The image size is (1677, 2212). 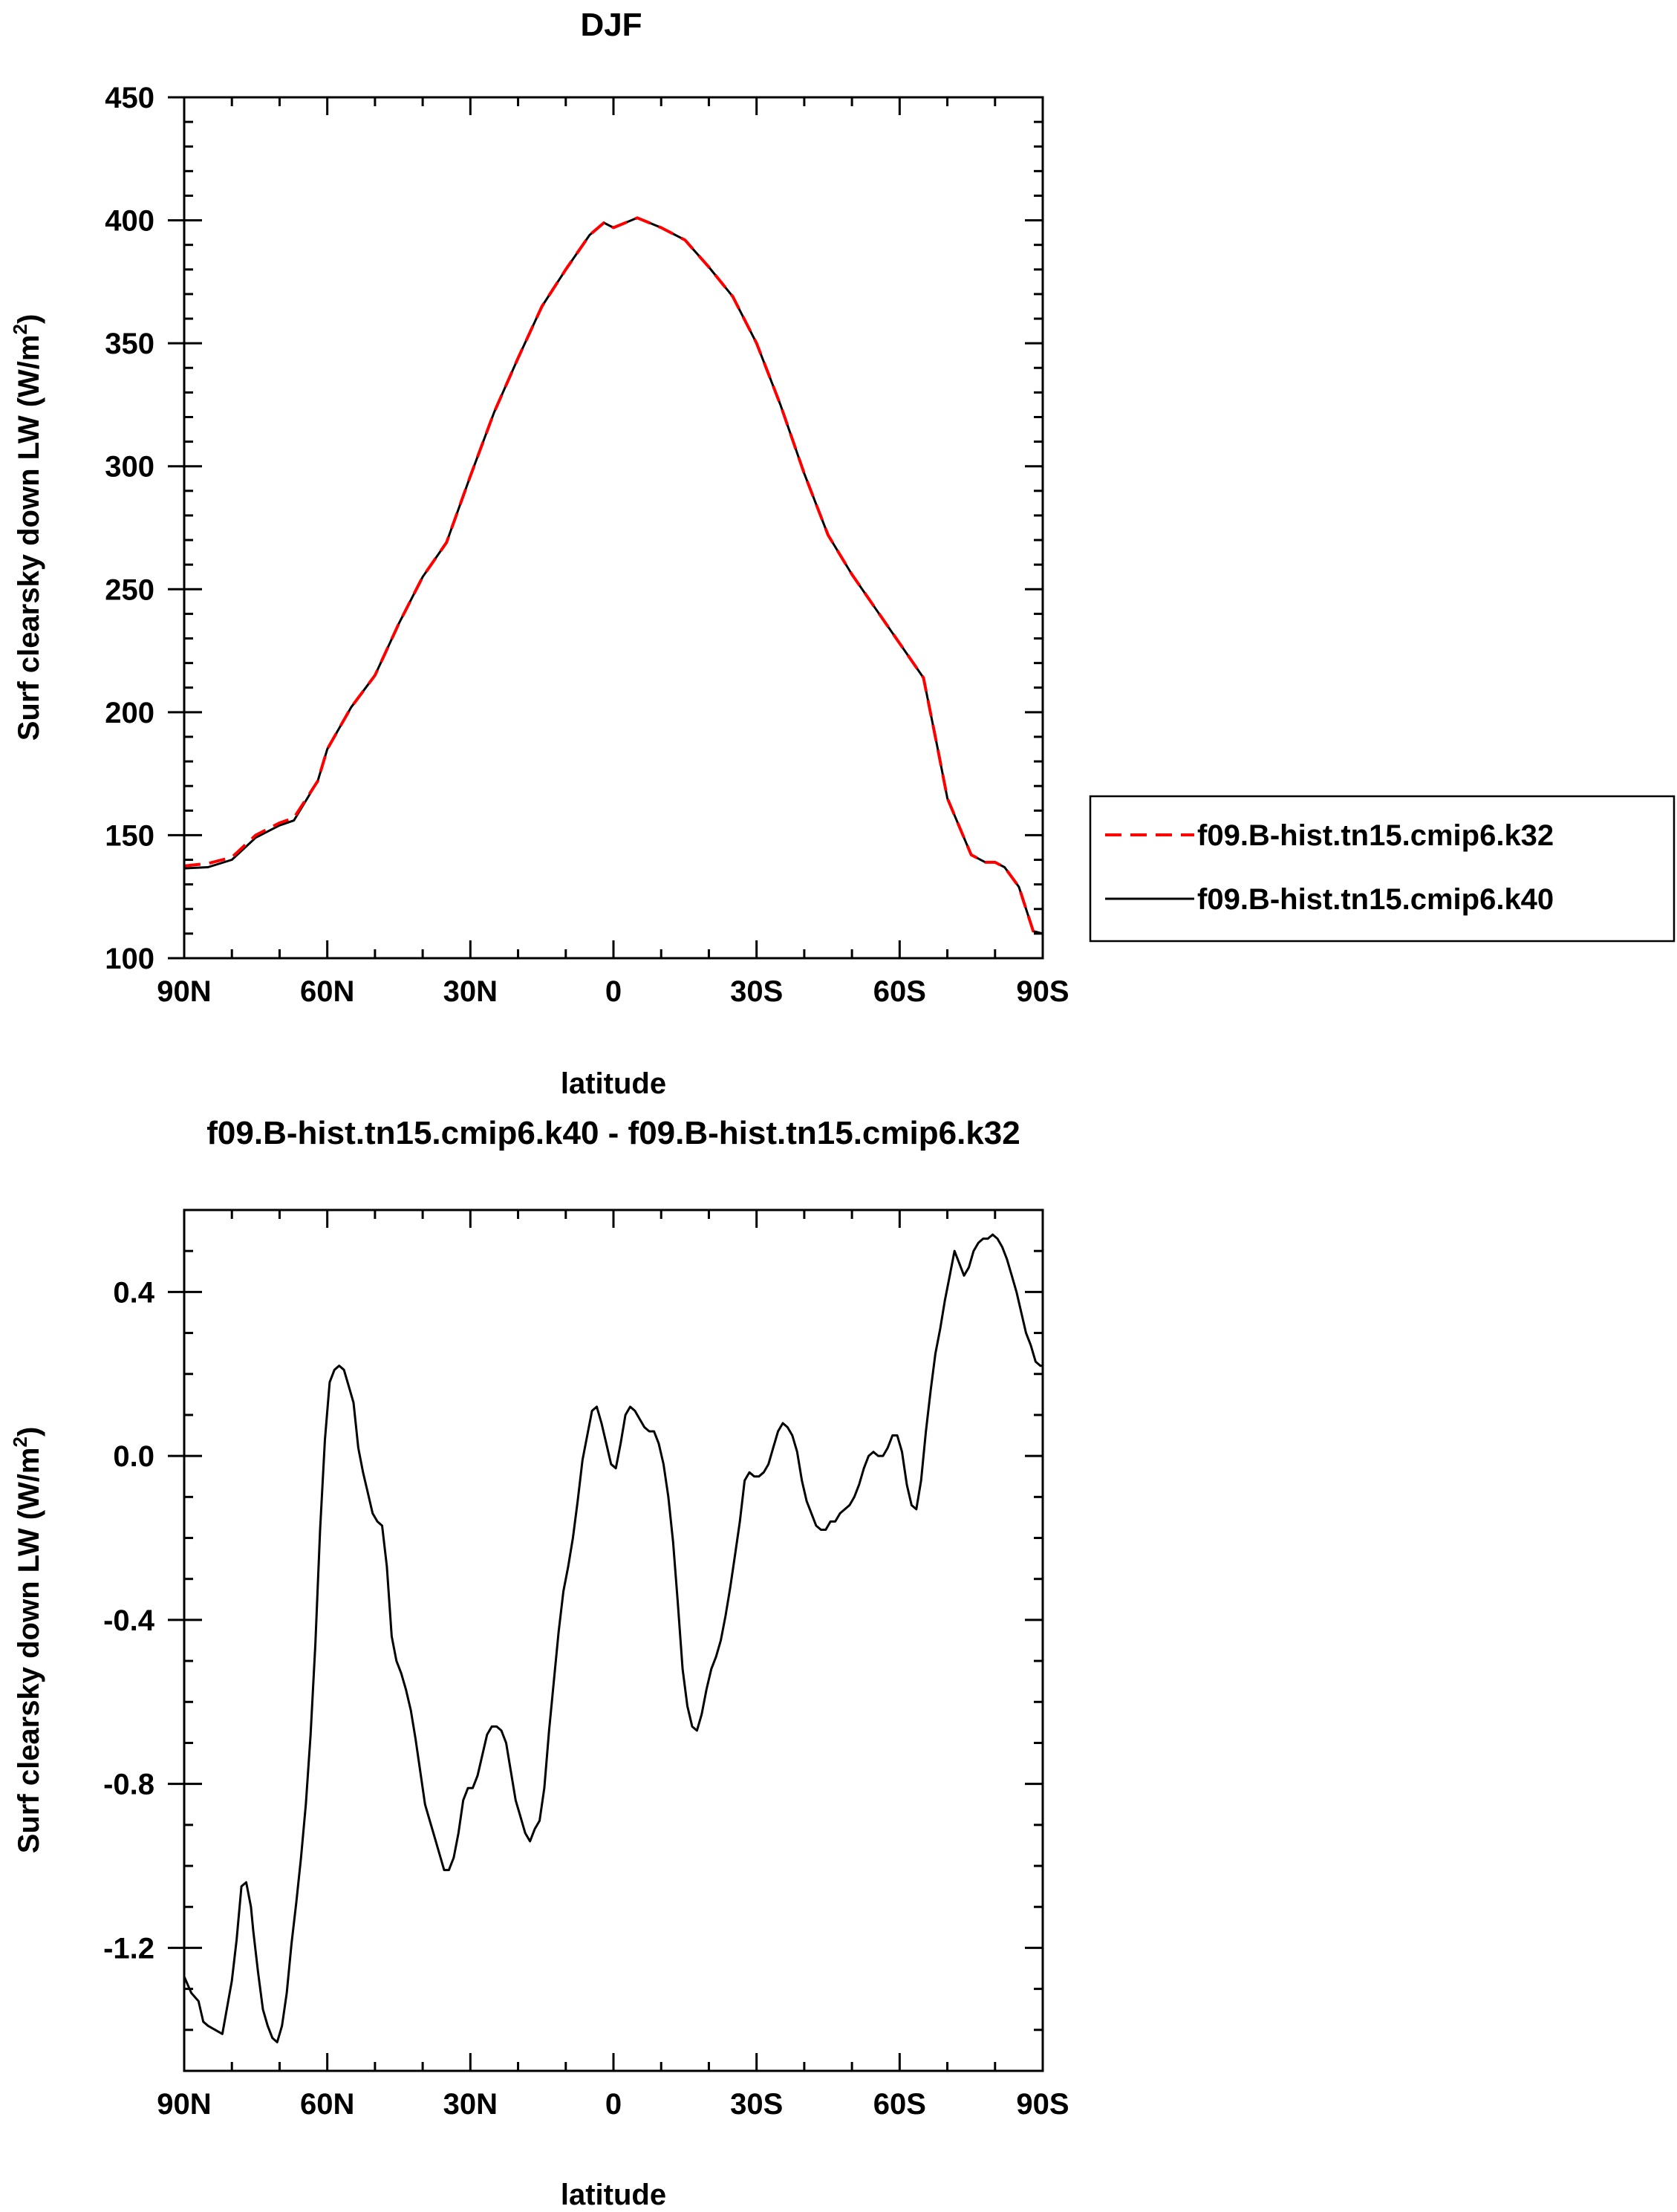 What do you see at coordinates (613, 2195) in the screenshot?
I see `bottom-x-axis-label: latitude` at bounding box center [613, 2195].